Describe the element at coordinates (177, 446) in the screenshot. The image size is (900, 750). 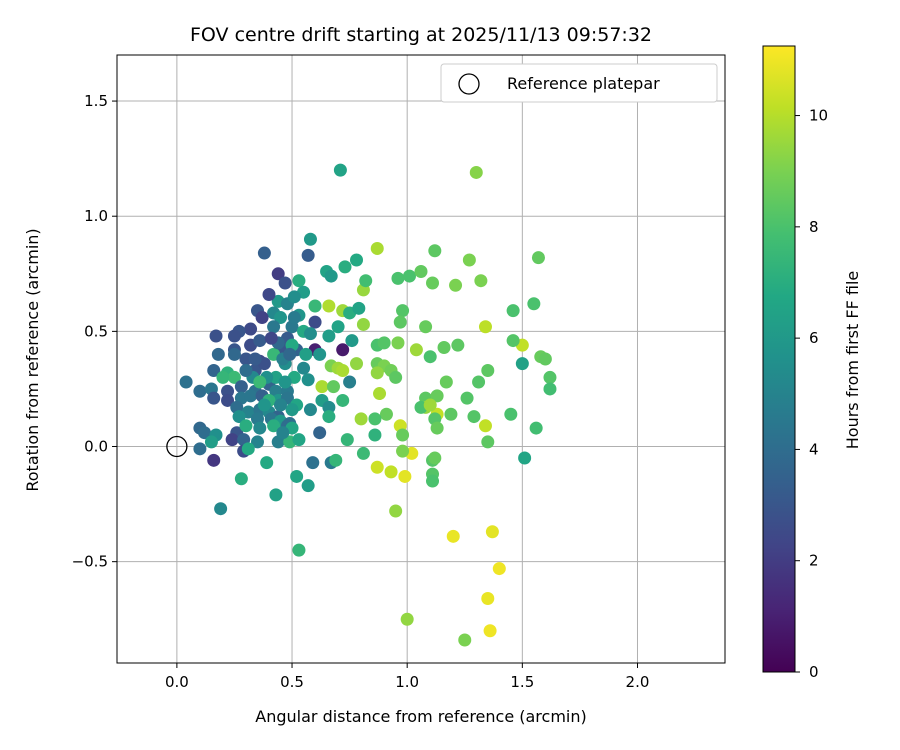
I see `reference-platepar-point` at that location.